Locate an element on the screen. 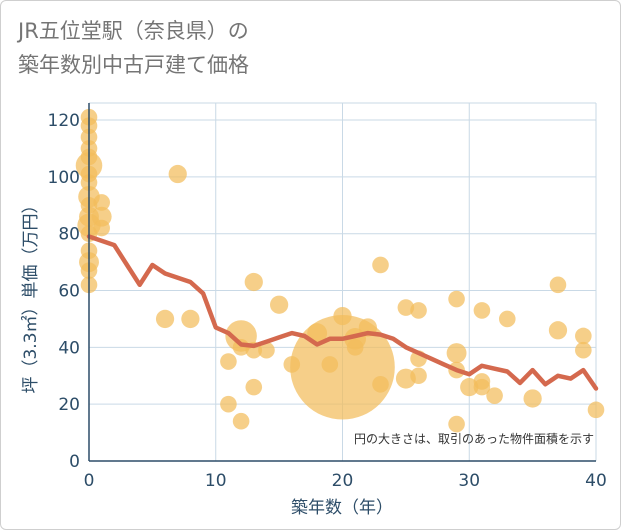 The height and width of the screenshot is (530, 621). x-tick-label: 40 is located at coordinates (596, 481).